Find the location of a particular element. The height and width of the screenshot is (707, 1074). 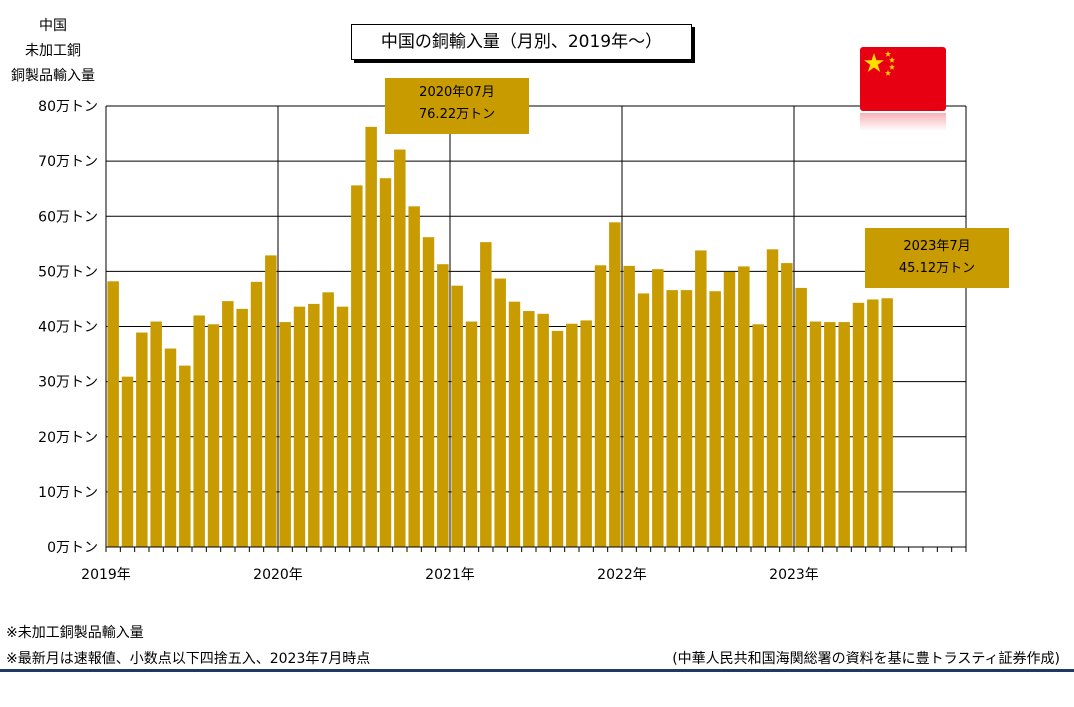

china-flag-icon is located at coordinates (903, 79).